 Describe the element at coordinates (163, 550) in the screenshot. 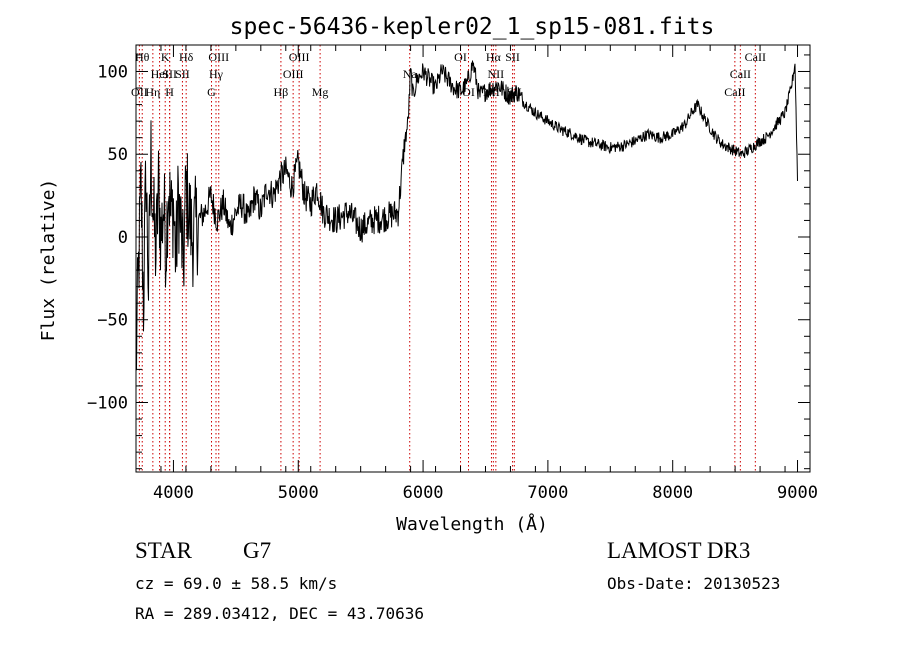

I see `object-class: STAR` at that location.